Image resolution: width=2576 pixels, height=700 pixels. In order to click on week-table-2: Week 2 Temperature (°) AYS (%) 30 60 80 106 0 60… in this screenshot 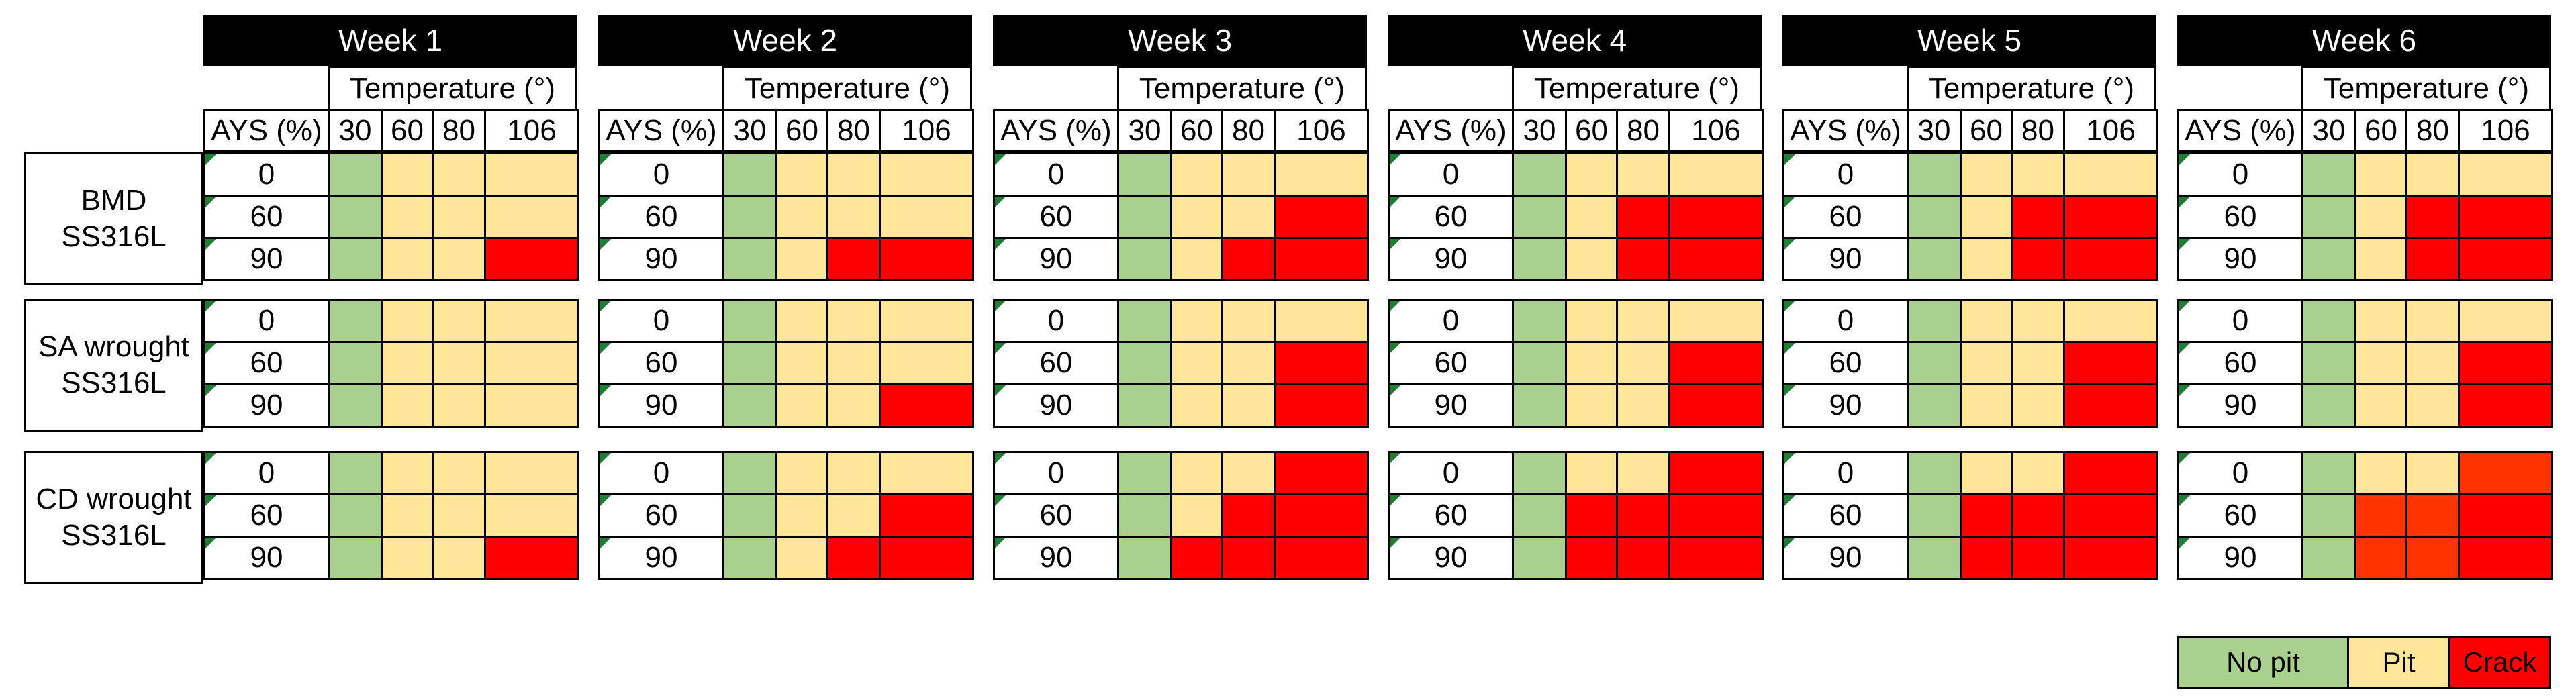, I will do `click(786, 301)`.